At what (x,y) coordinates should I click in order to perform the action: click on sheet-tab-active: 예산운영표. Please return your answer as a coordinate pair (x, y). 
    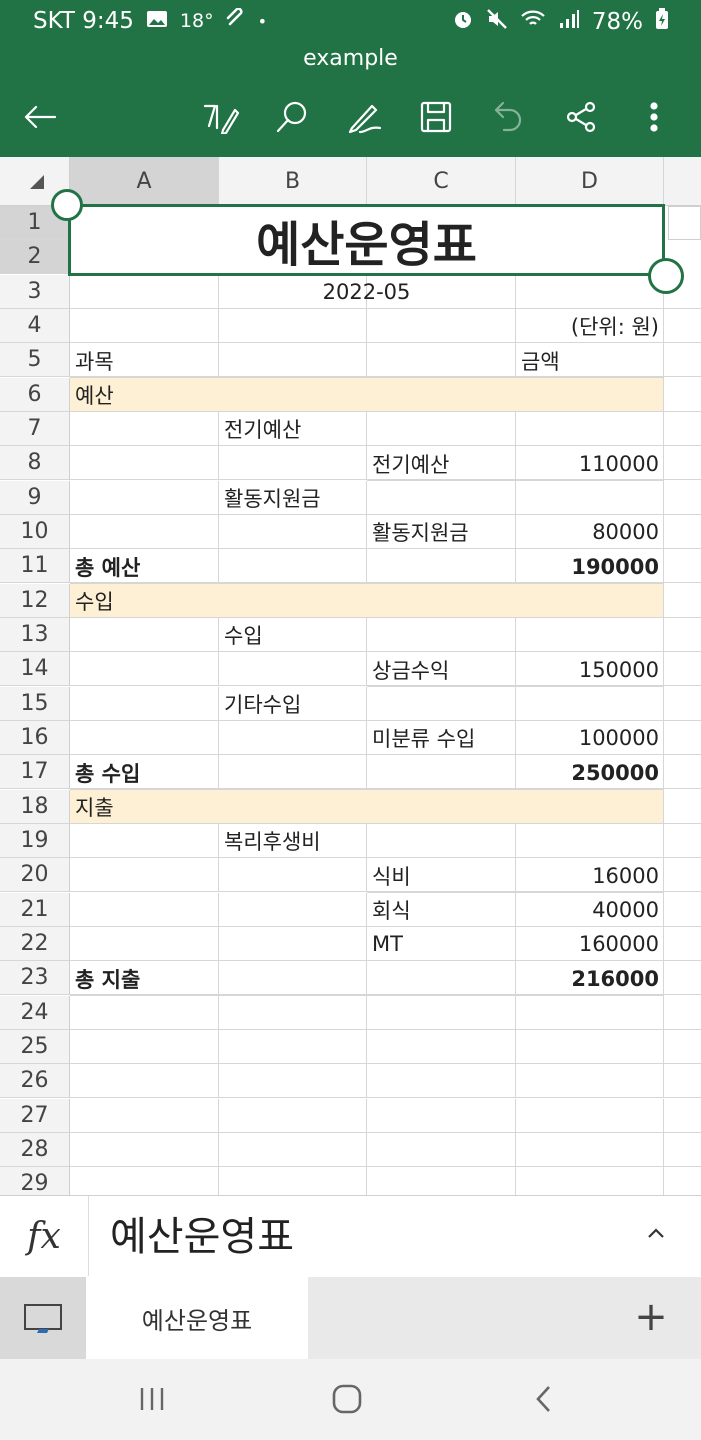
    Looking at the image, I should click on (197, 1318).